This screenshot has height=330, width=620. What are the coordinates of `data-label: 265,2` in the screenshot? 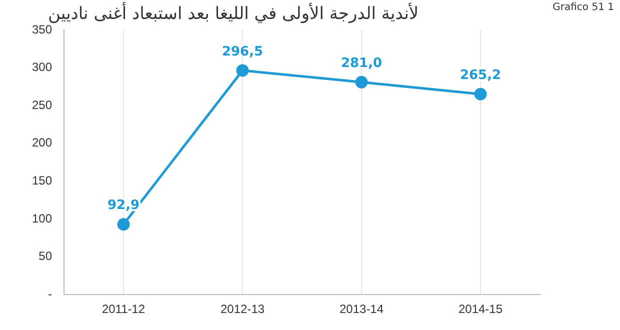 It's located at (481, 75).